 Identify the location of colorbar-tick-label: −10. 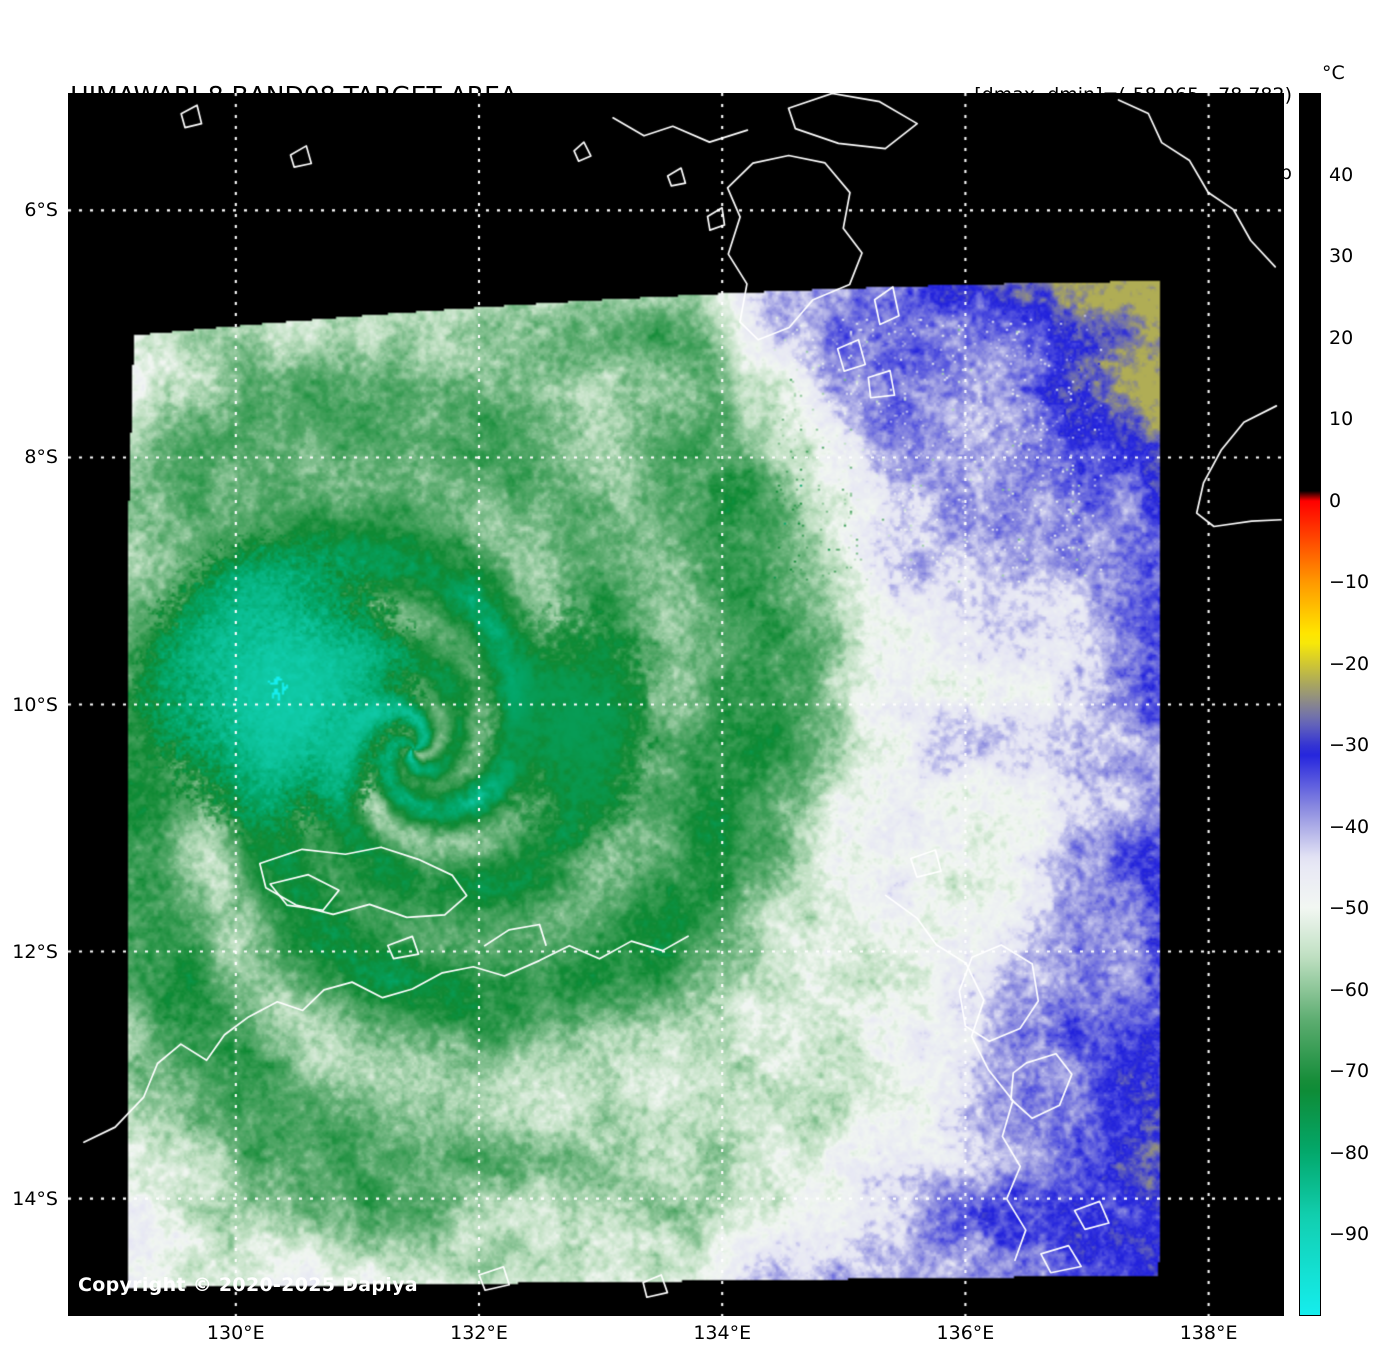
(1349, 582).